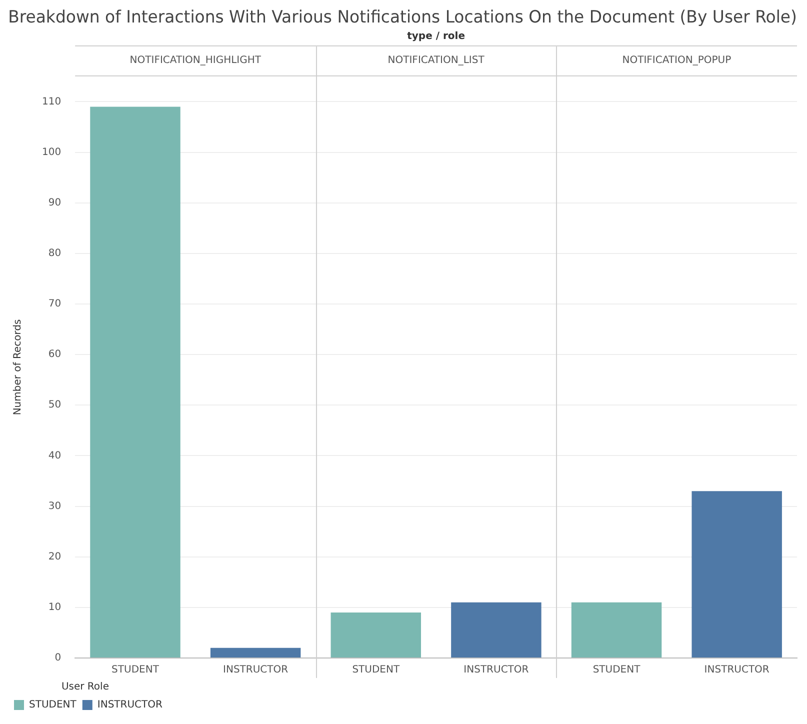 The width and height of the screenshot is (807, 724). I want to click on y-tick-label: 80, so click(55, 253).